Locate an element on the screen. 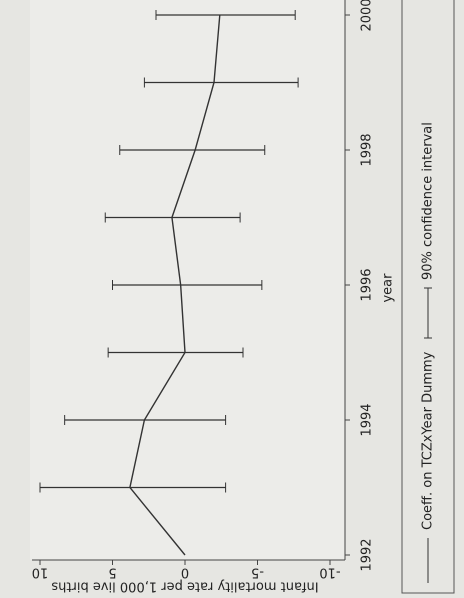 The image size is (464, 598). y-tick-label: -5 is located at coordinates (257, 572).